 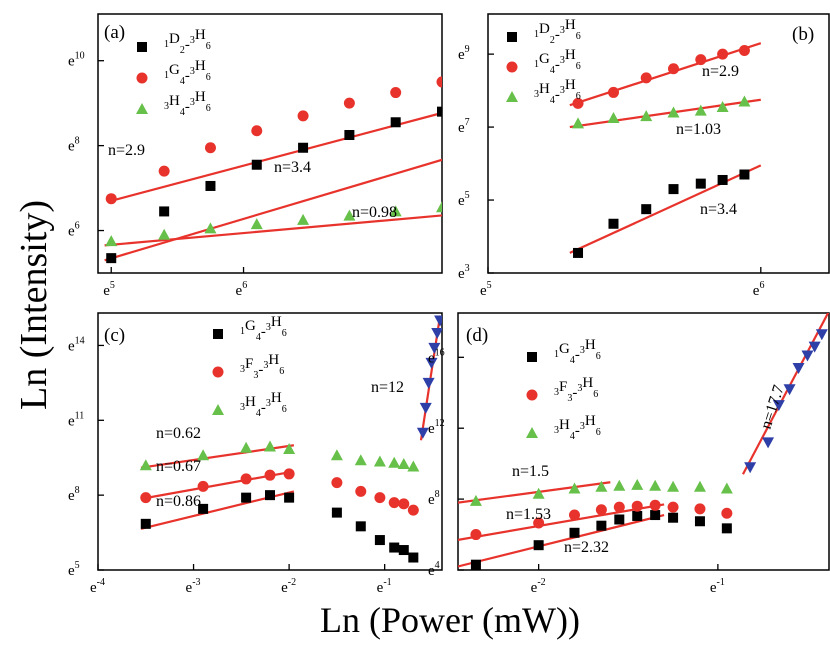 What do you see at coordinates (262, 366) in the screenshot?
I see `legend-label: 3F3-3H6` at bounding box center [262, 366].